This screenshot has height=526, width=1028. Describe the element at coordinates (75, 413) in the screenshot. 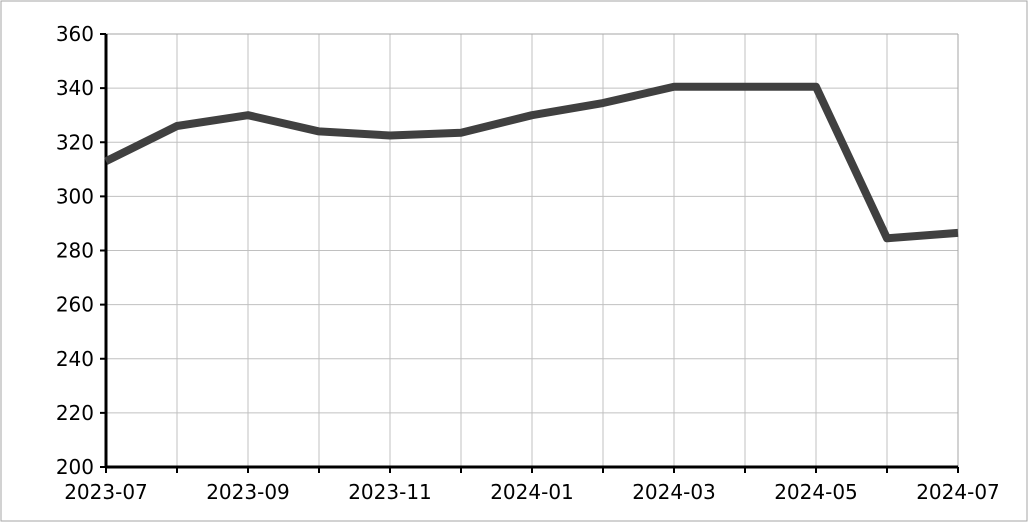

I see `y-tick-label: 220` at that location.